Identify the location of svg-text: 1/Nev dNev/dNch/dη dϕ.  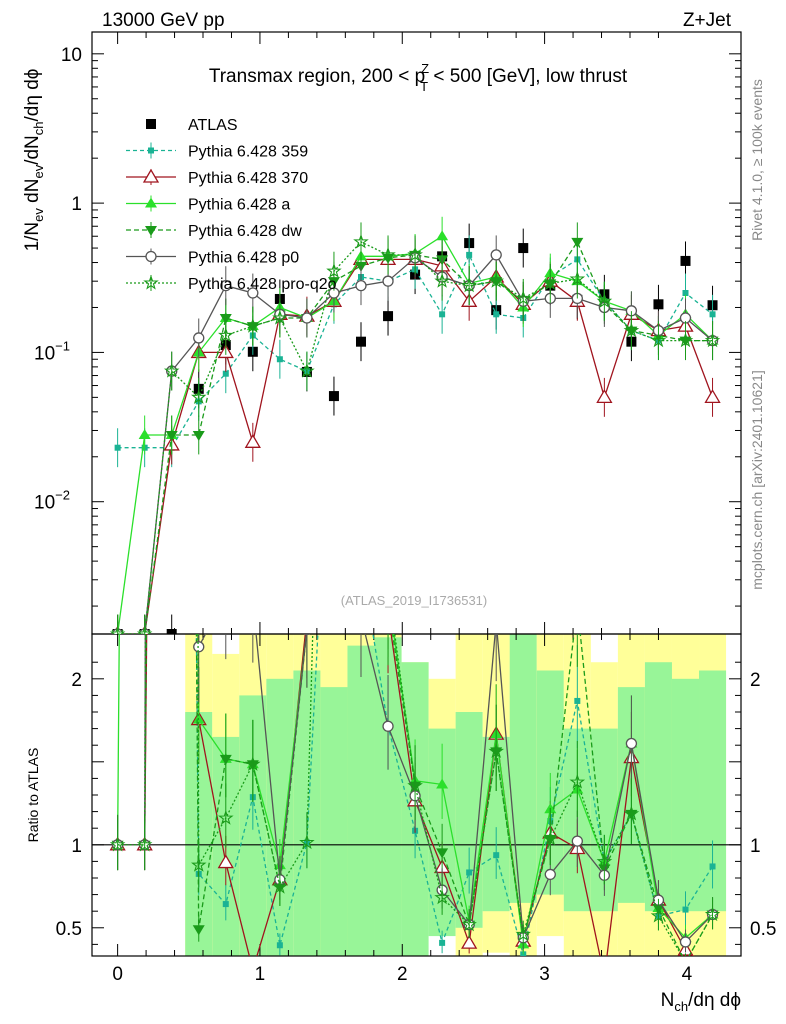
(34, 160).